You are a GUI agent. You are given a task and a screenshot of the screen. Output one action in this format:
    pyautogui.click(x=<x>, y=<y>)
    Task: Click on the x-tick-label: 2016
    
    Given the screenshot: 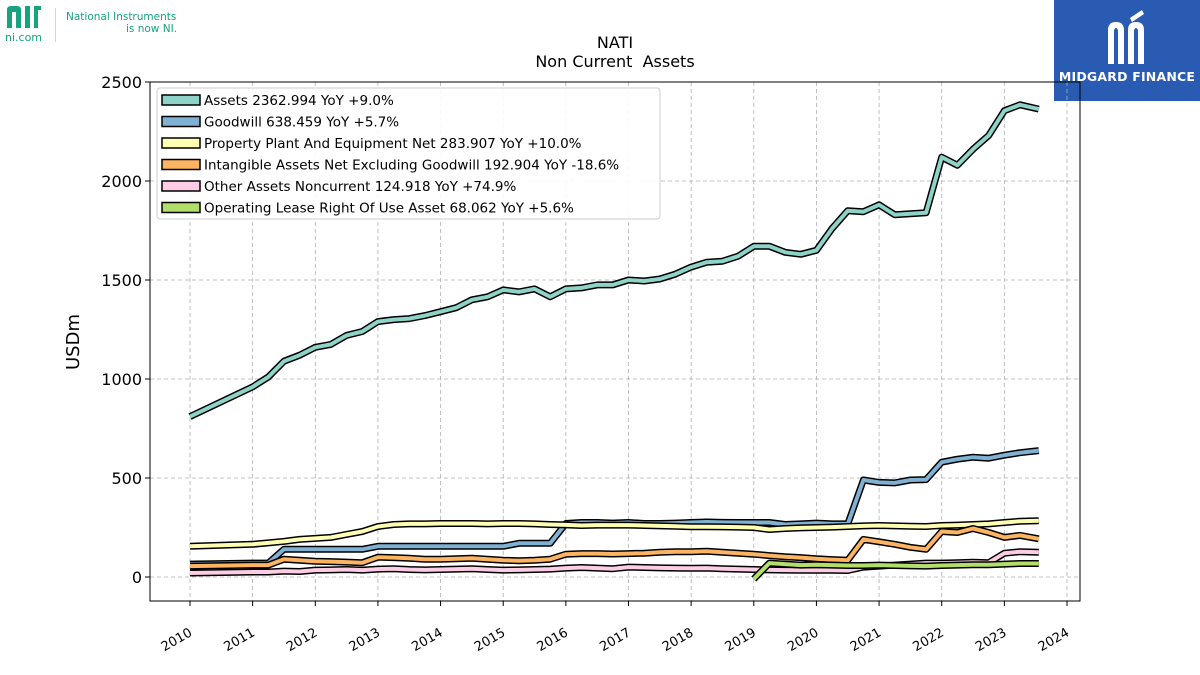 What is the action you would take?
    pyautogui.click(x=553, y=640)
    